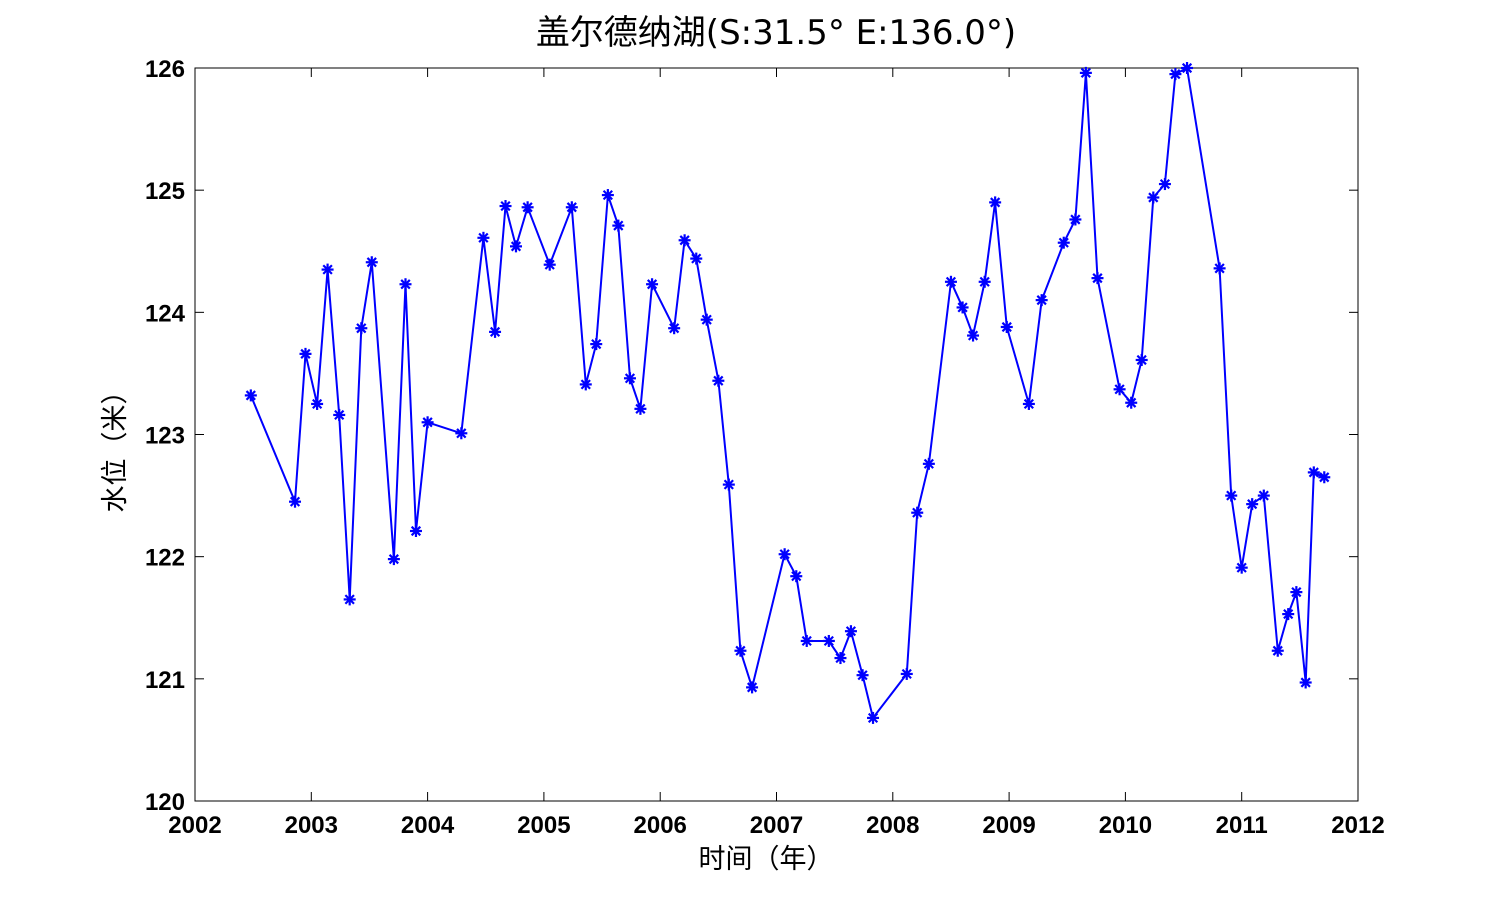 This screenshot has width=1501, height=900. What do you see at coordinates (194, 825) in the screenshot?
I see `x-tick-label: 2002` at bounding box center [194, 825].